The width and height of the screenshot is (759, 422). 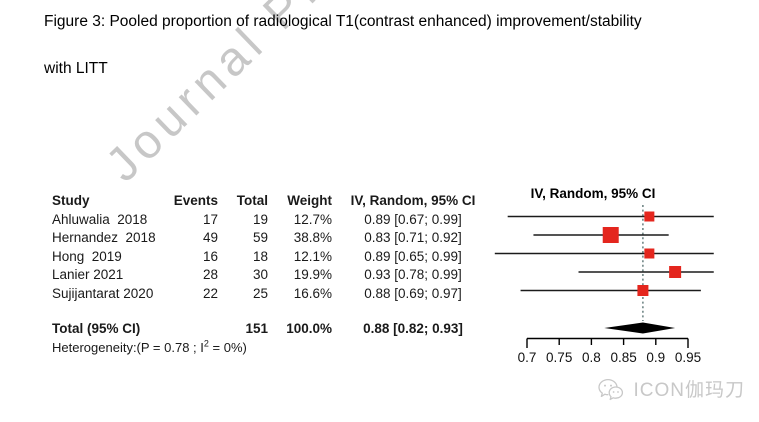 I want to click on events-value: 22, so click(x=210, y=293).